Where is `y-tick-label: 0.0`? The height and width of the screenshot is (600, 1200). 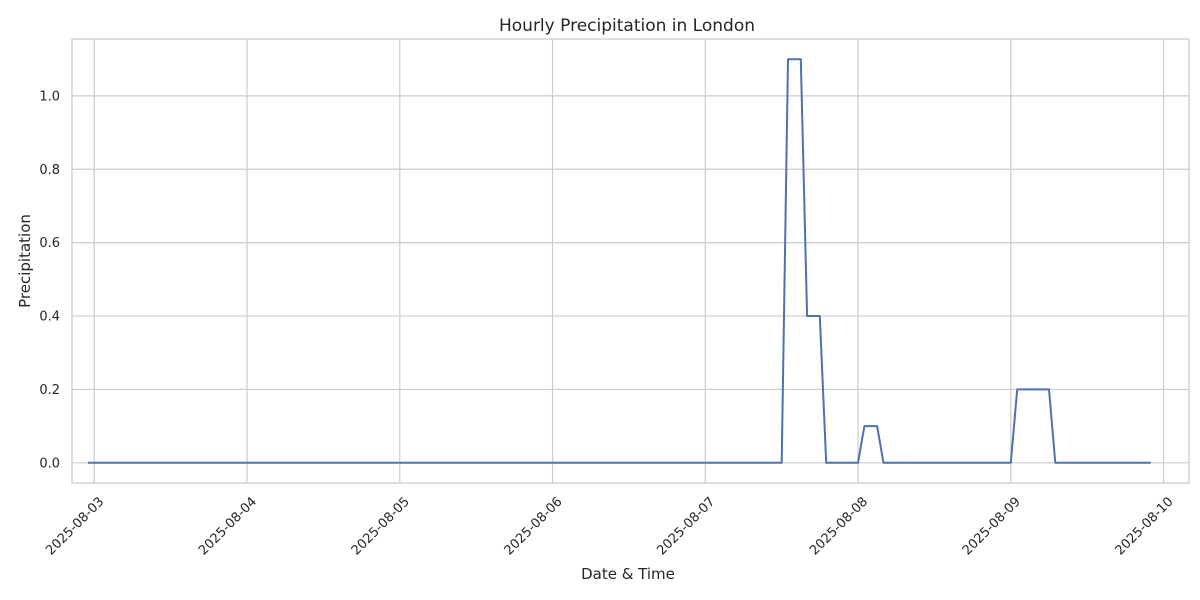
y-tick-label: 0.0 is located at coordinates (49, 463).